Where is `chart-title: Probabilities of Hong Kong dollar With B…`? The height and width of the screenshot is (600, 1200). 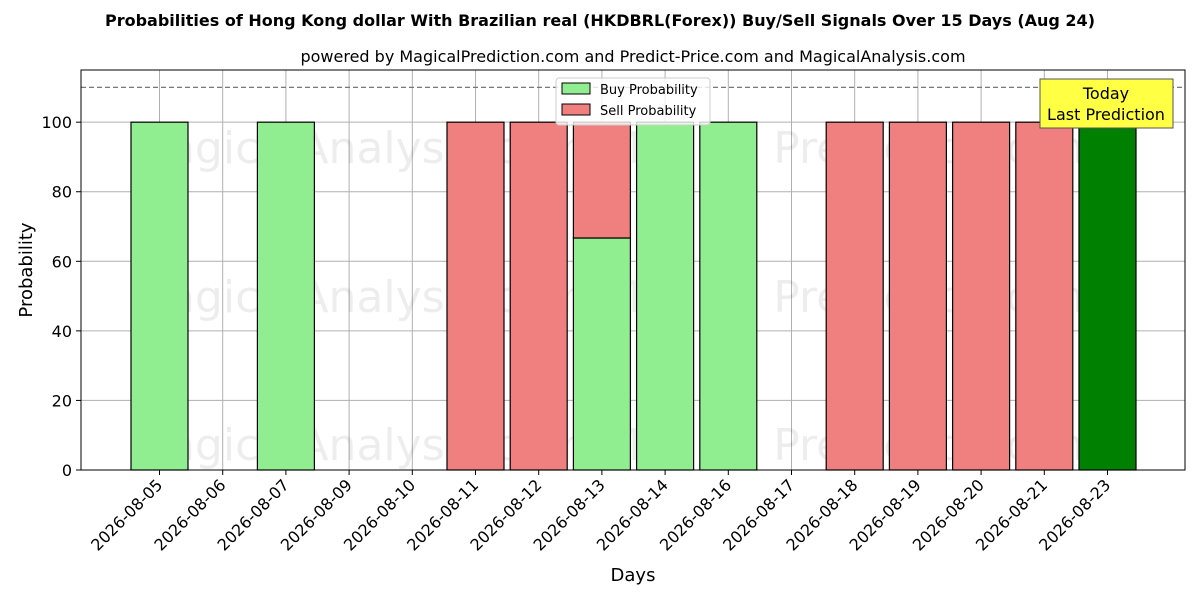 chart-title: Probabilities of Hong Kong dollar With B… is located at coordinates (600, 20).